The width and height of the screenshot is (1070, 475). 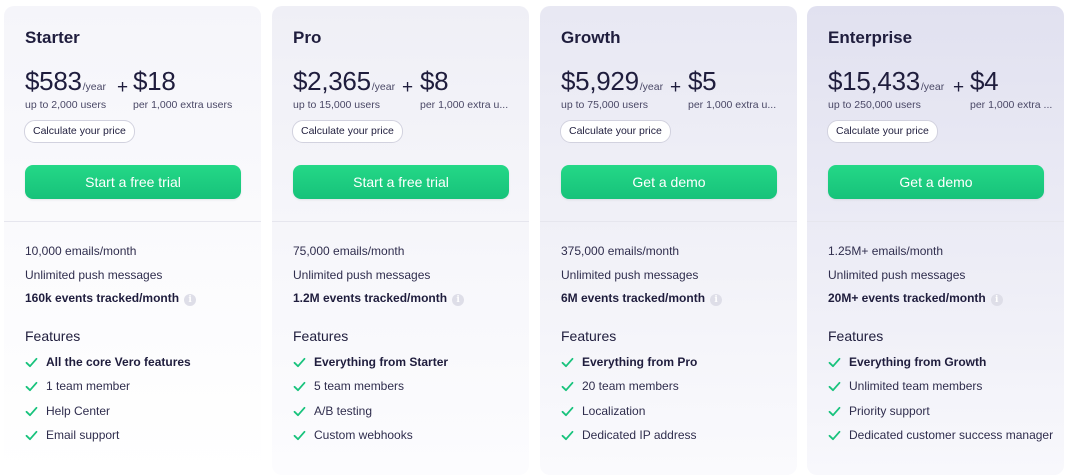 I want to click on quota-events-label: 1.2M events tracked/month, so click(x=370, y=298).